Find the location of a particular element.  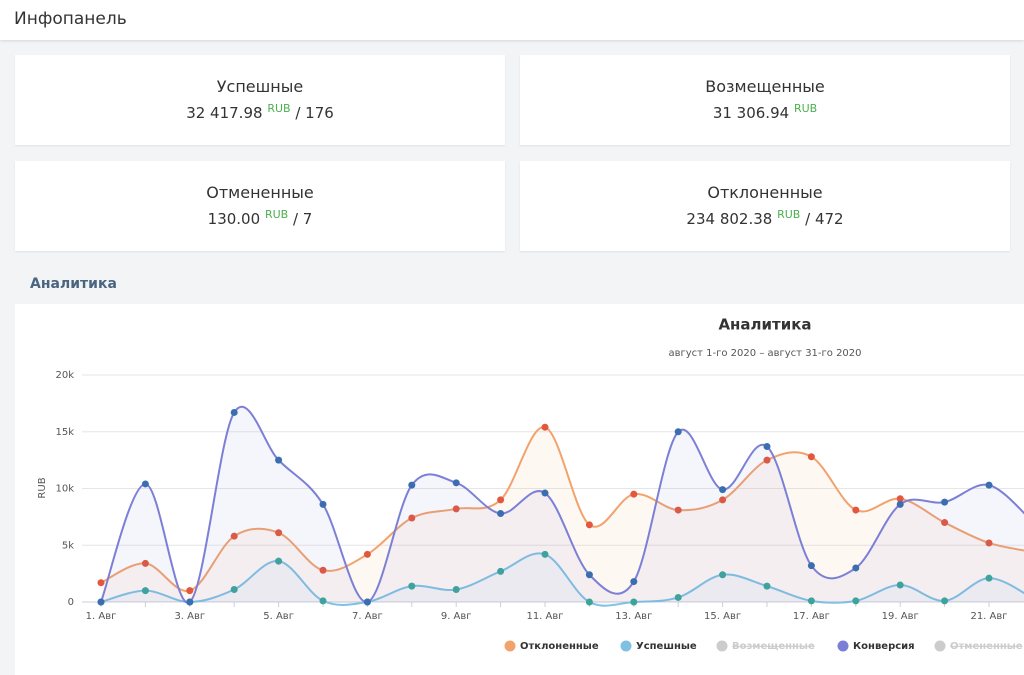

header: Инфопанель is located at coordinates (512, 20).